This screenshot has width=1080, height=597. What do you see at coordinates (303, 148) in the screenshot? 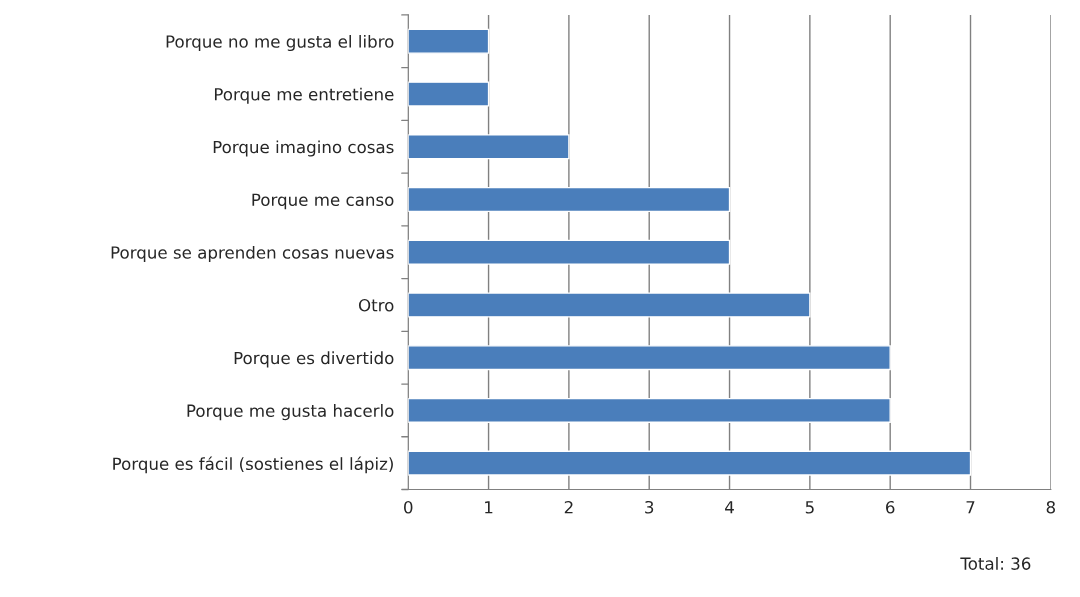
I see `y-tick-label: Porque imagino cosas` at bounding box center [303, 148].